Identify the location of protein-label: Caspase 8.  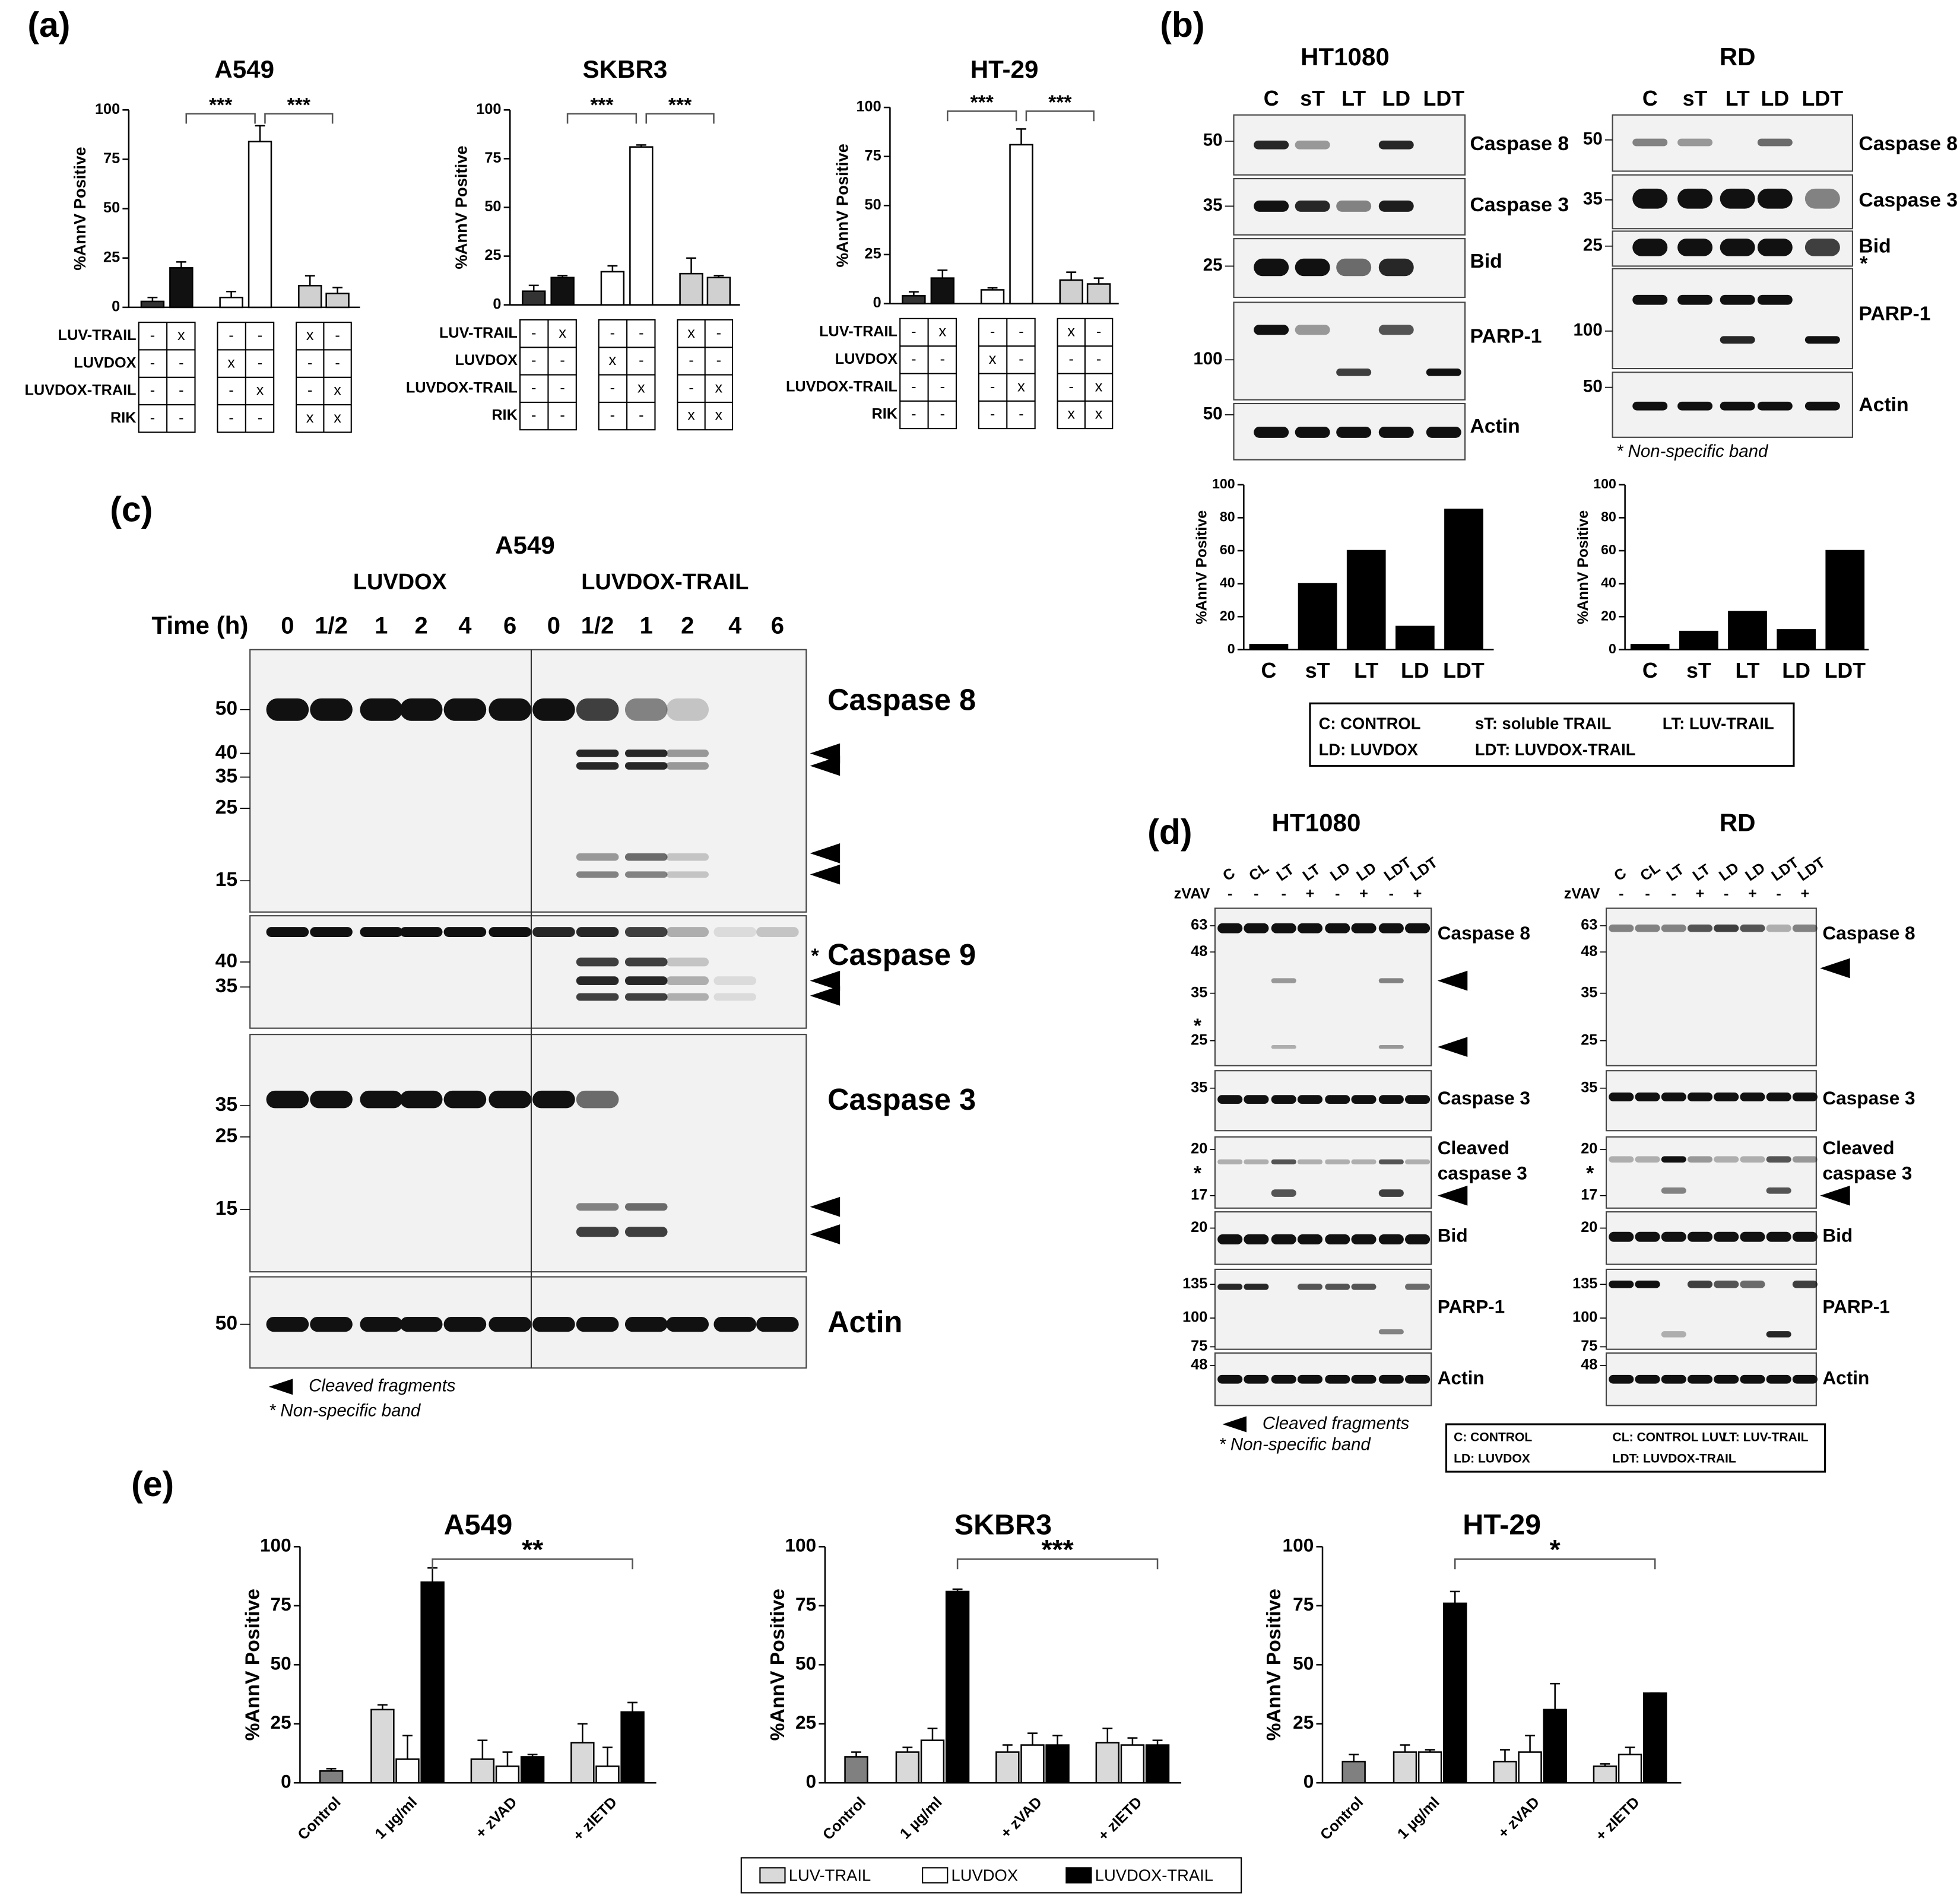
(1484, 933).